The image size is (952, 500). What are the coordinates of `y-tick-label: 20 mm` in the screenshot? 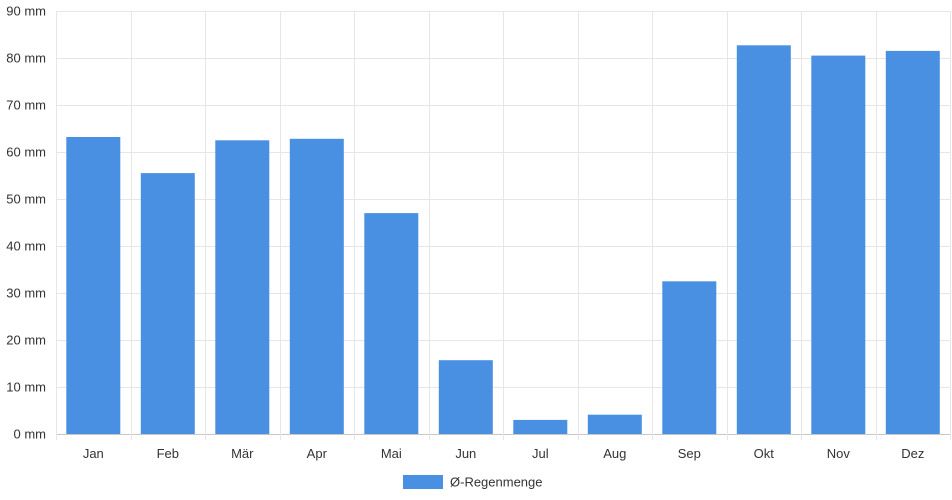 It's located at (26, 340).